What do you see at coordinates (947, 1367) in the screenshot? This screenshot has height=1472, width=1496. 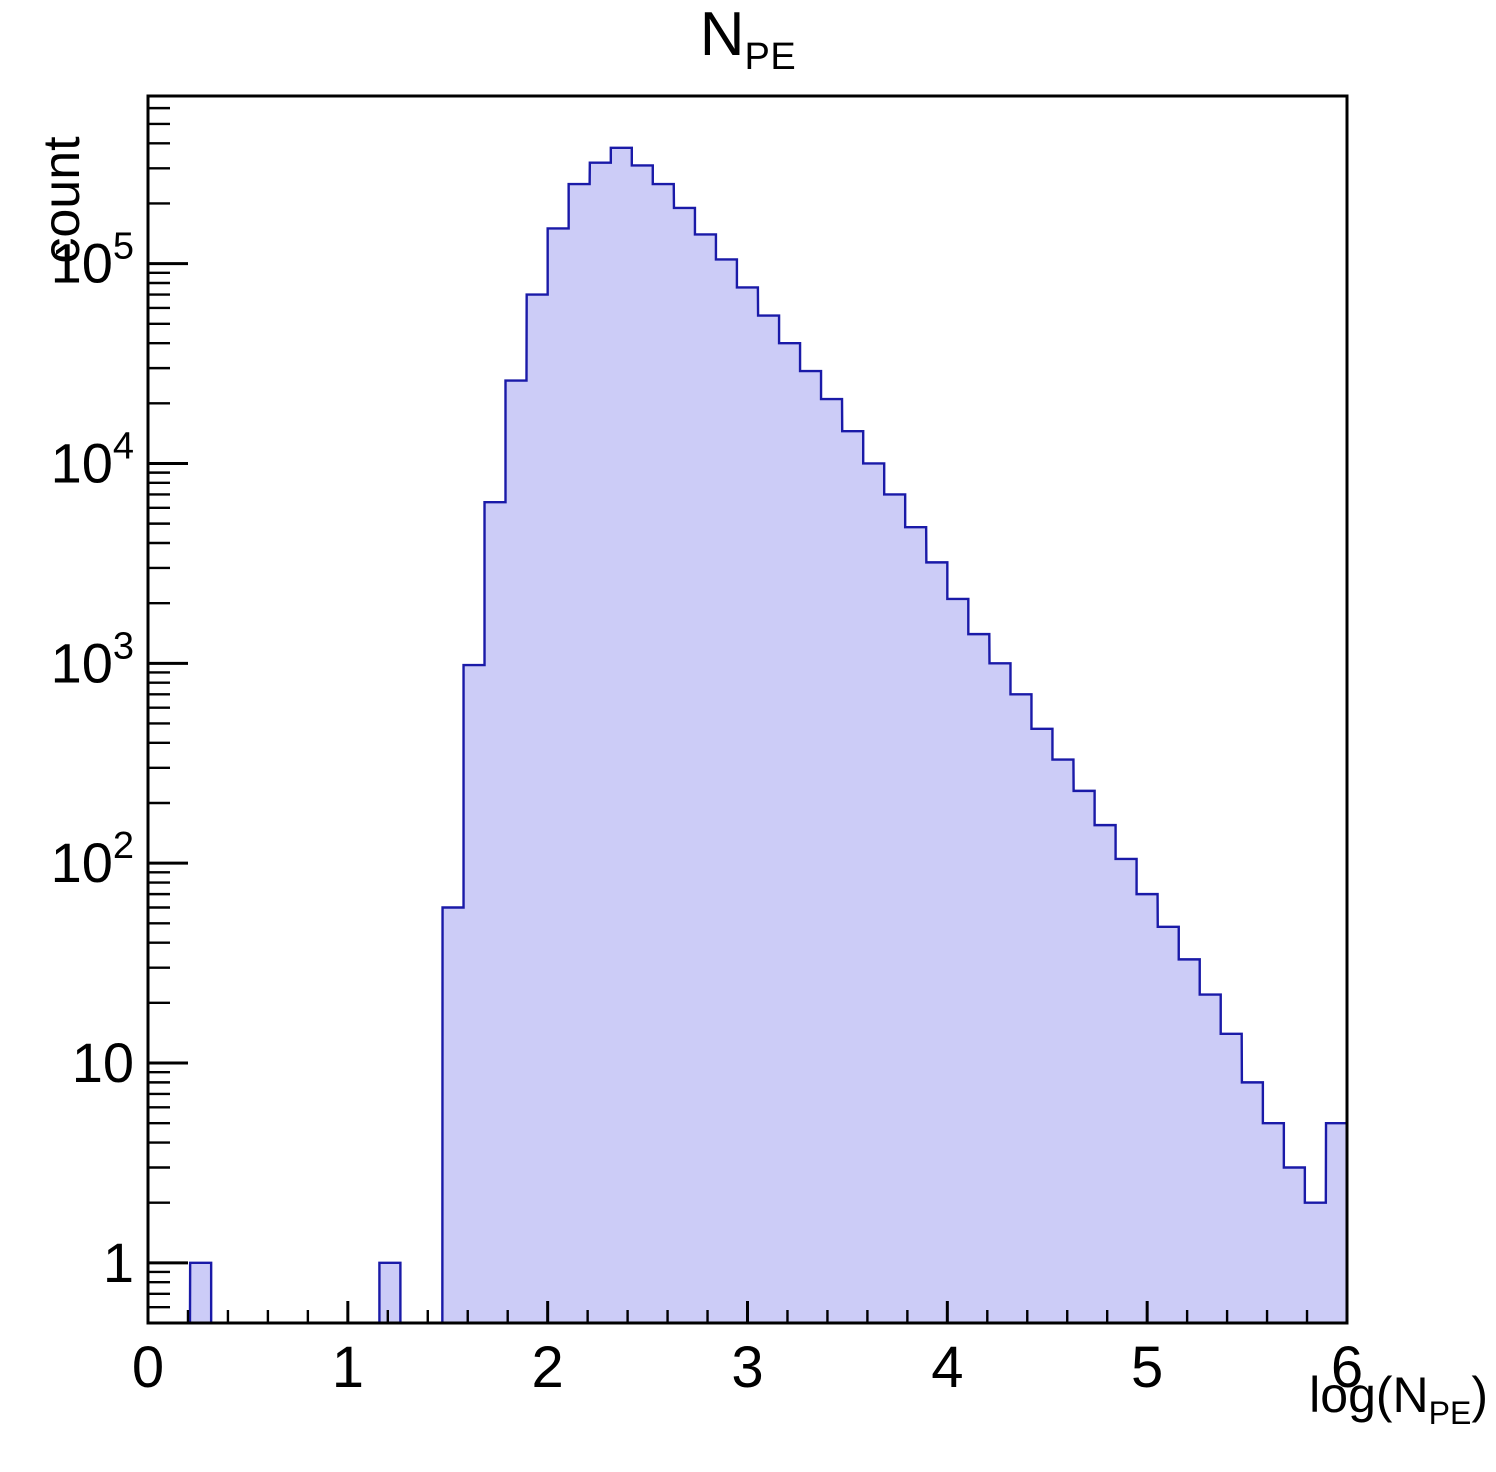 I see `x-tick-label: 4` at bounding box center [947, 1367].